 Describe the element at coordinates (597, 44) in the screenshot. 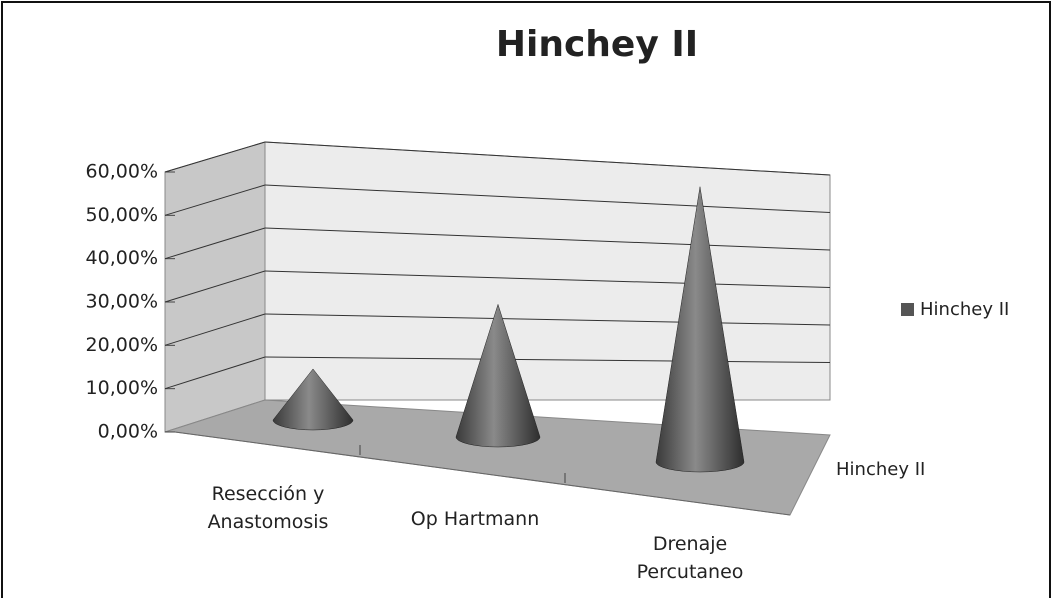

I see `chart-title: Hinchey II` at that location.